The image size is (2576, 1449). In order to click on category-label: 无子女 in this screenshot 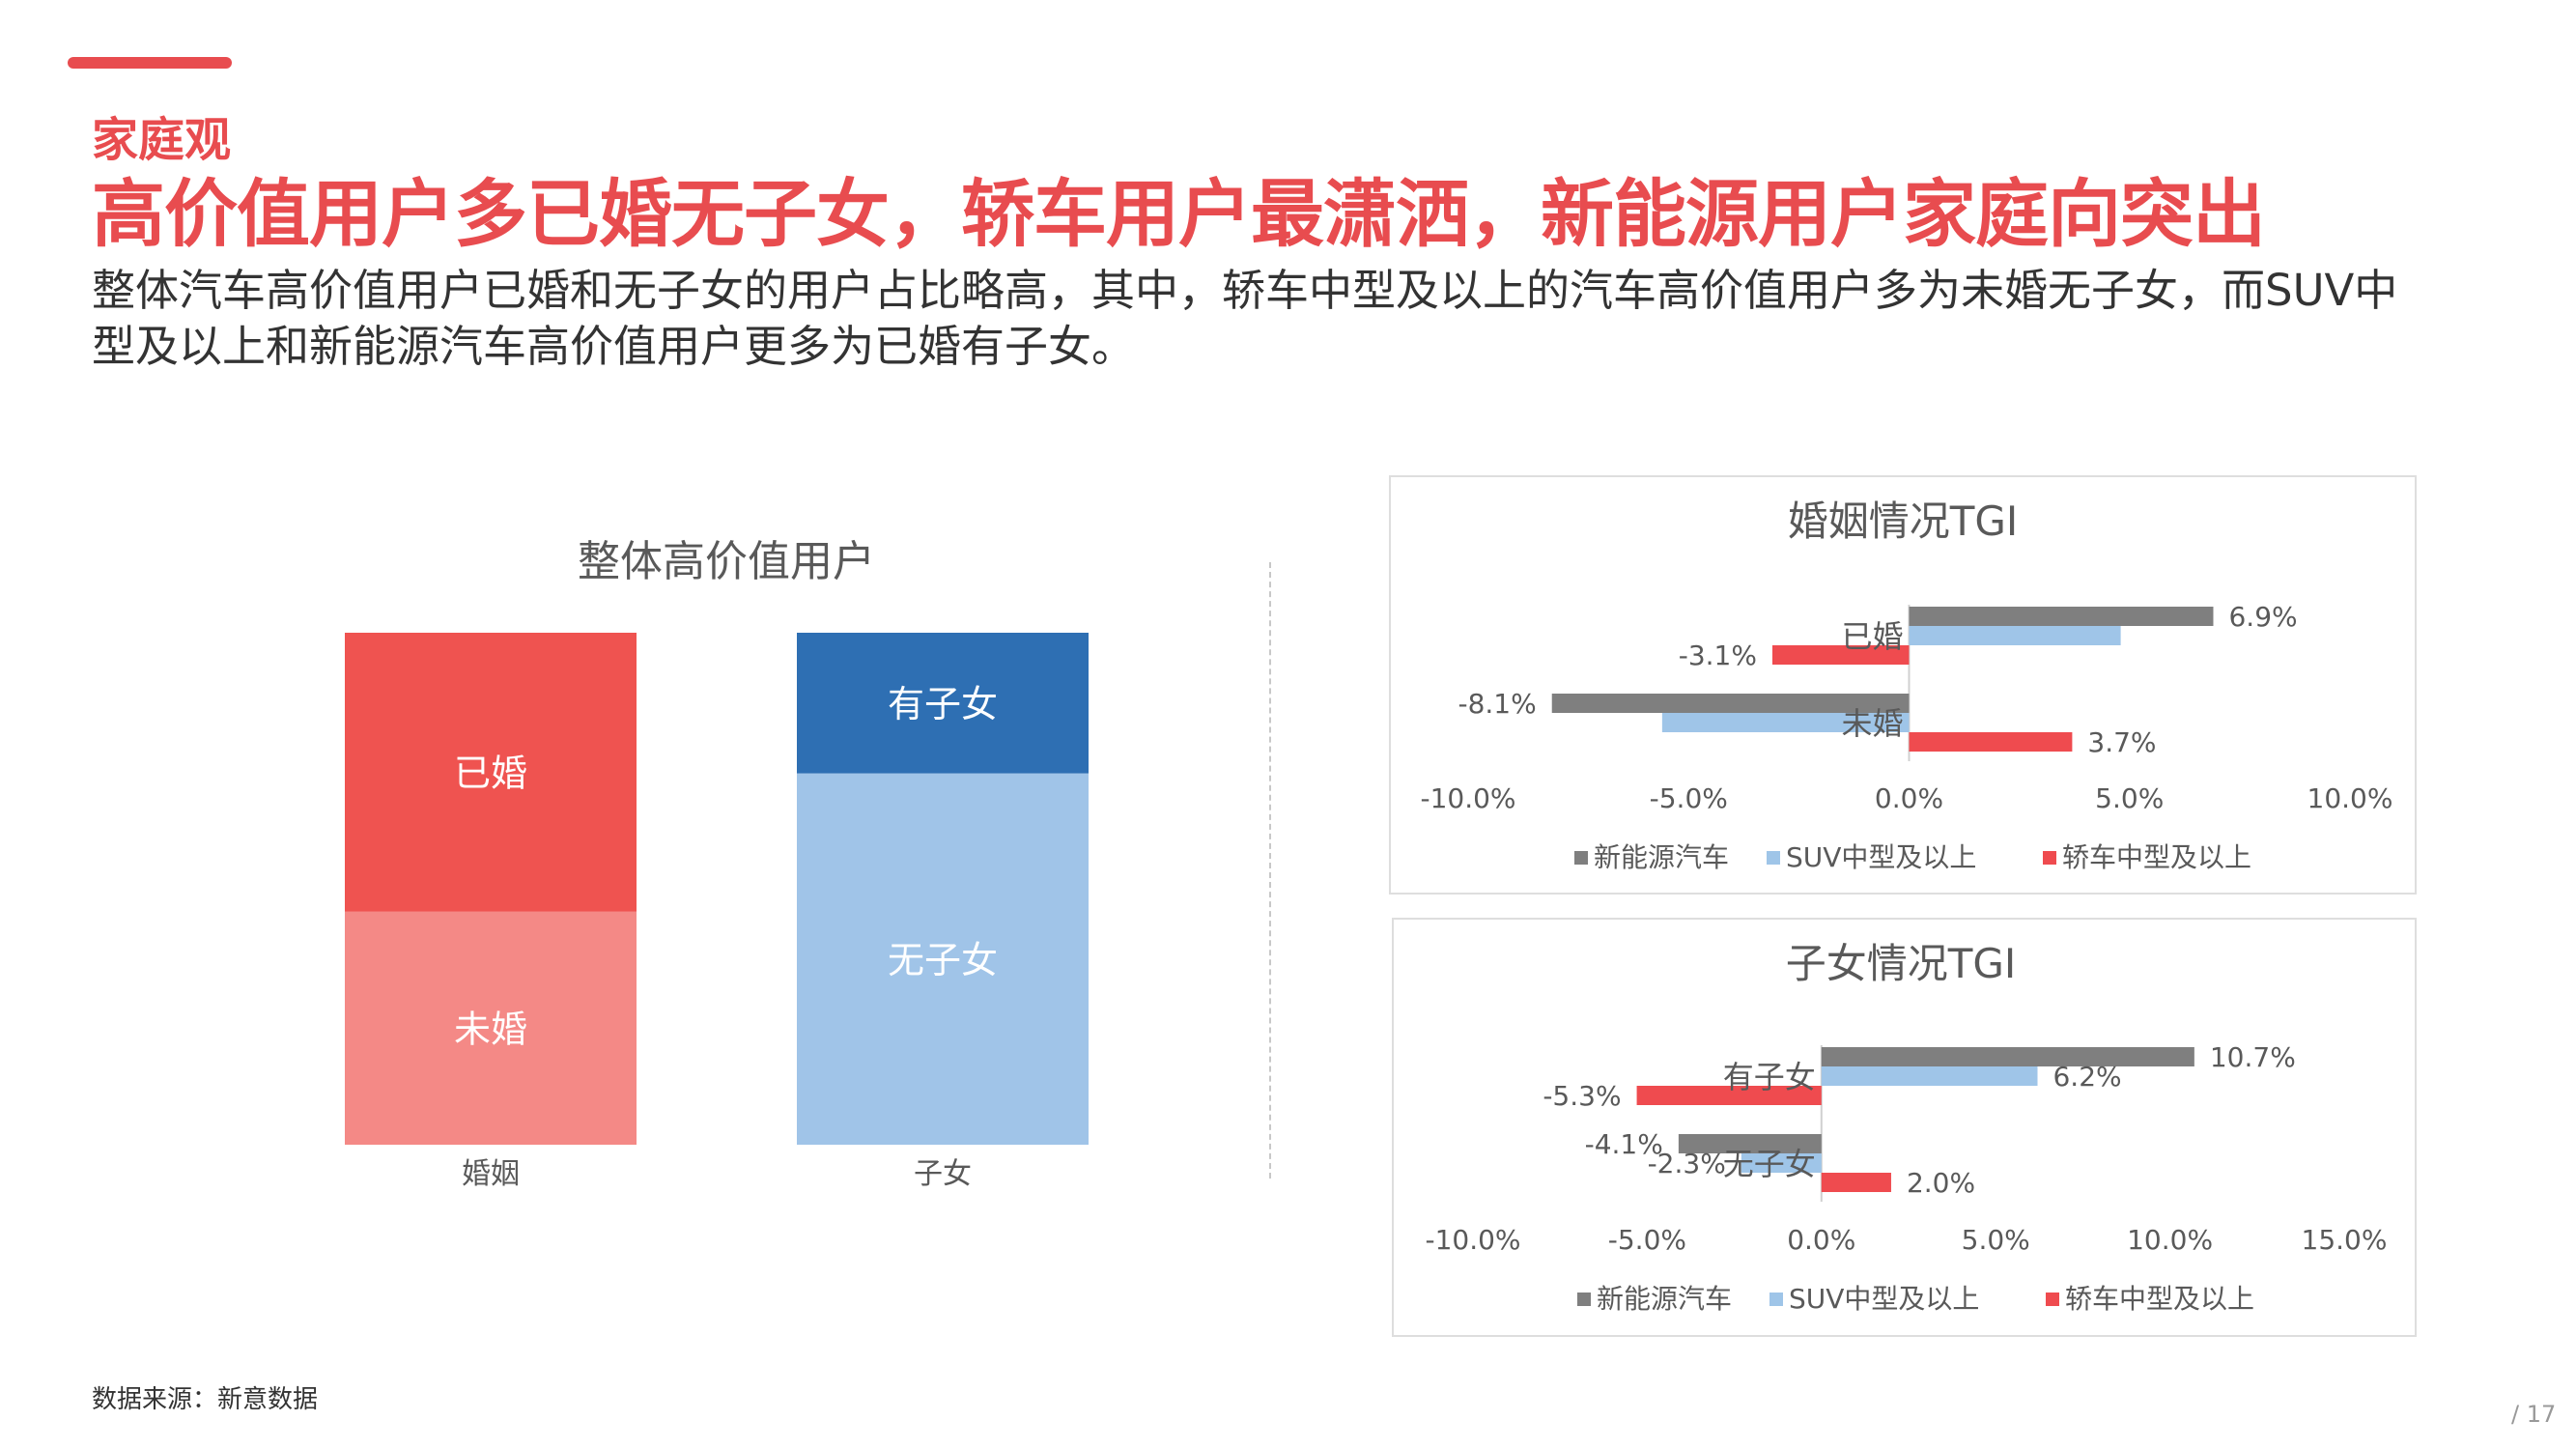, I will do `click(1769, 1164)`.